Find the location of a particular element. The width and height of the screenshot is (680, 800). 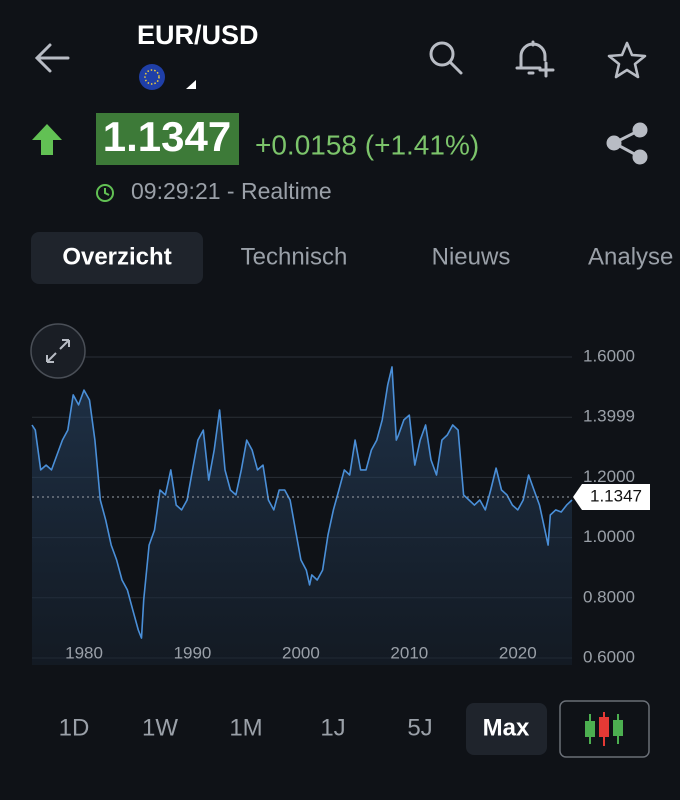

y-tick-label: 0.8000 is located at coordinates (609, 596).